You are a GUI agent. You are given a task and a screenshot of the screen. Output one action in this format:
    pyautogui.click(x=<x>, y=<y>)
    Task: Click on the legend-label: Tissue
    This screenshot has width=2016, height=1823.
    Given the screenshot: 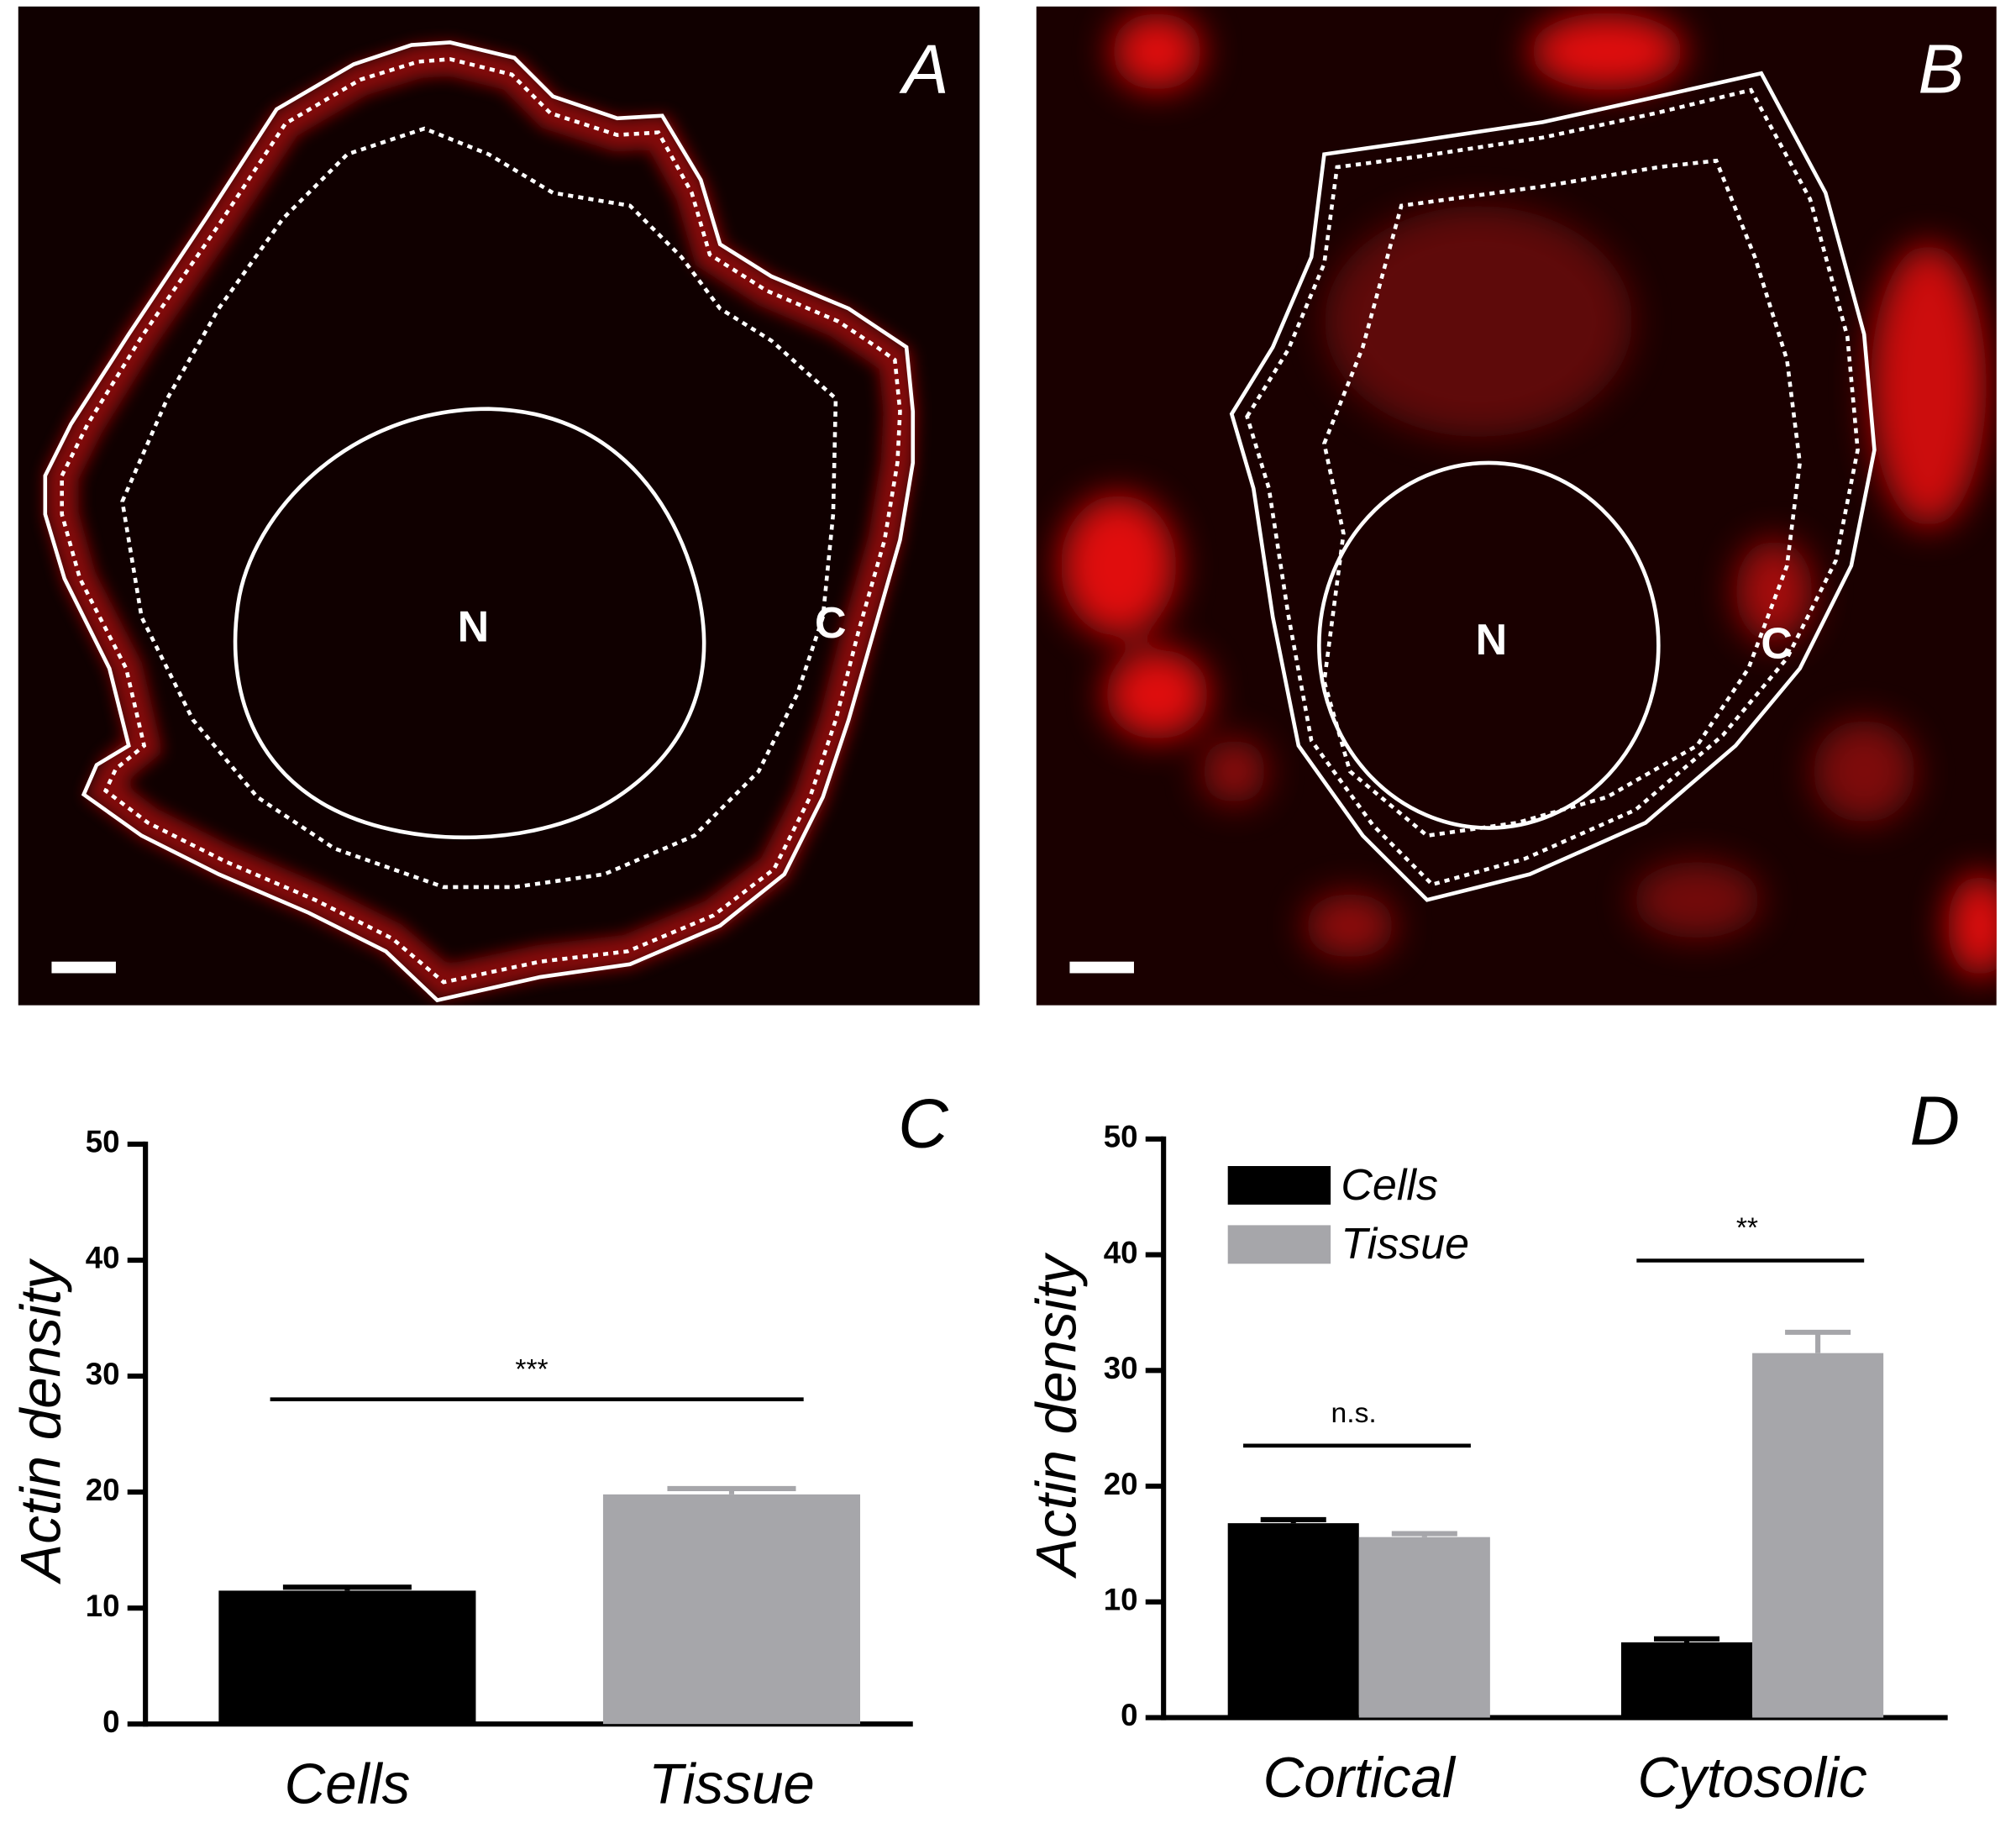 What is the action you would take?
    pyautogui.click(x=1405, y=1244)
    